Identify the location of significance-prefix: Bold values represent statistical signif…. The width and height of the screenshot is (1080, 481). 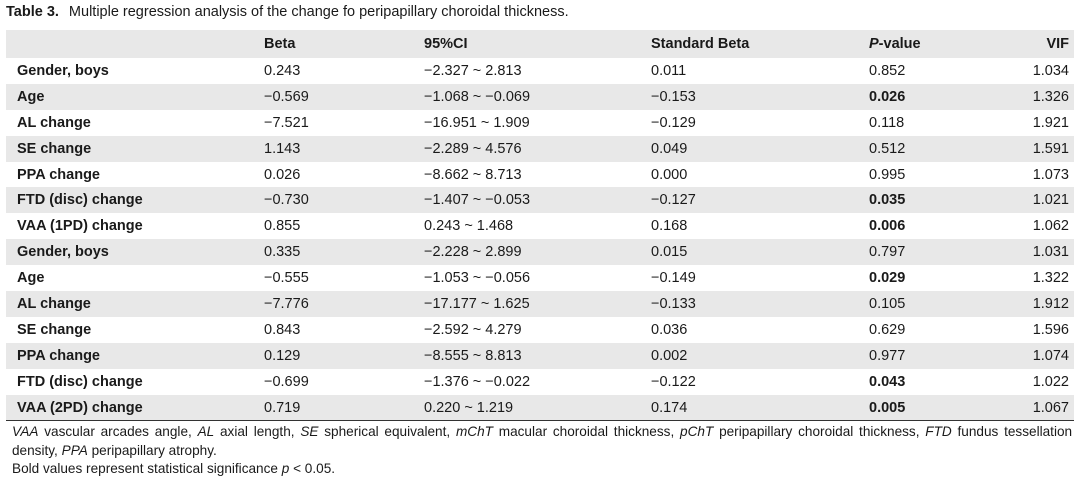
(145, 469).